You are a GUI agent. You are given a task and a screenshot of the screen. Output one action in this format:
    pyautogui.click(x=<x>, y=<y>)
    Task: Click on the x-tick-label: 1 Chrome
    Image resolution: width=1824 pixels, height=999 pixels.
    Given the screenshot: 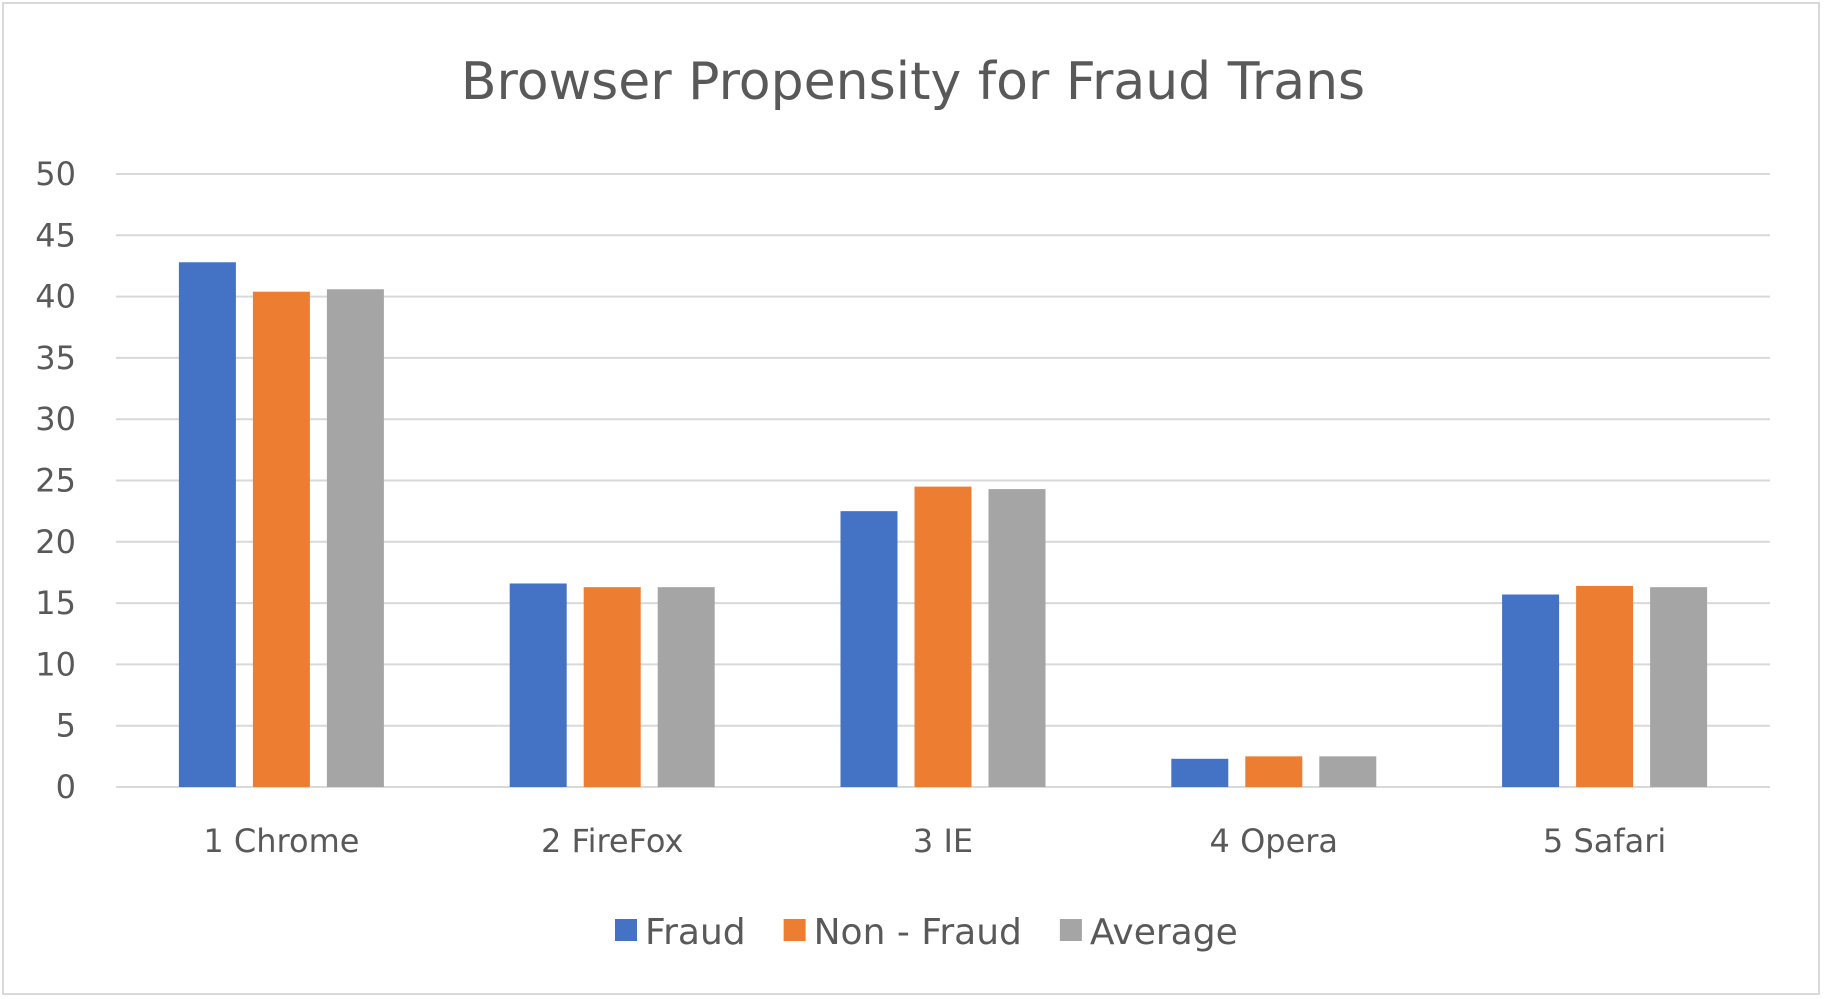 What is the action you would take?
    pyautogui.click(x=281, y=841)
    